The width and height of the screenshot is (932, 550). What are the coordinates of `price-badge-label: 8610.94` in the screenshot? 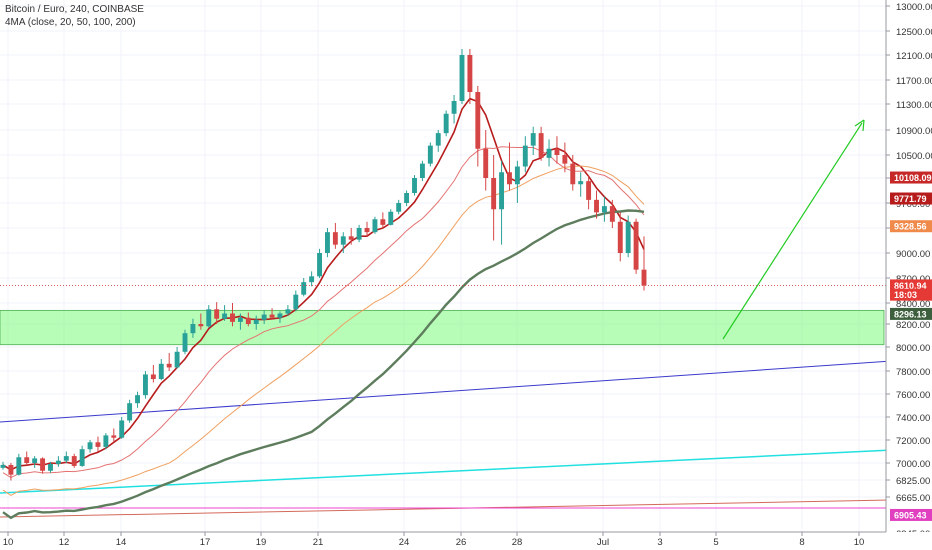 It's located at (910, 286).